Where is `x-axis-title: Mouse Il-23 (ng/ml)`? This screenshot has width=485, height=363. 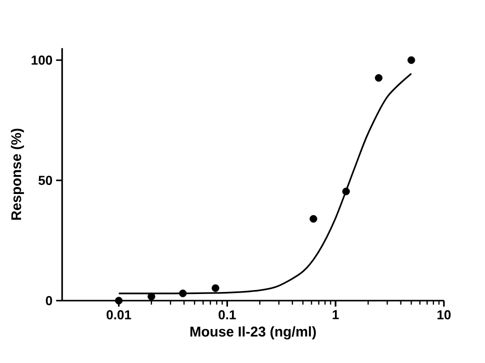 x-axis-title: Mouse Il-23 (ng/ml) is located at coordinates (253, 333).